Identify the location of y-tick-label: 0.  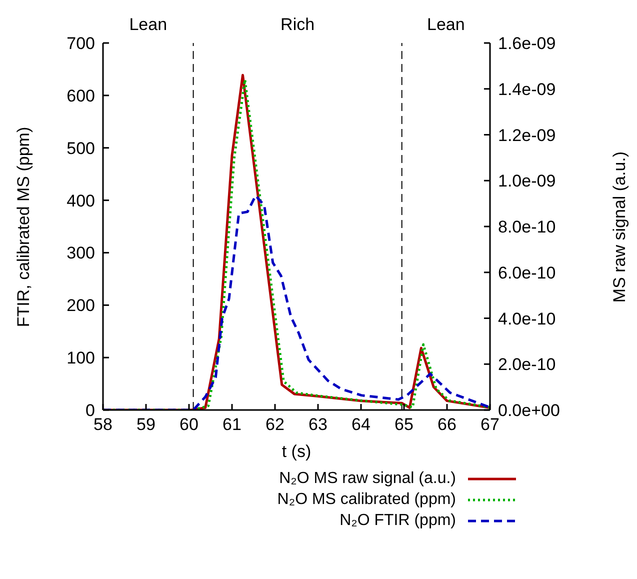
(90, 410).